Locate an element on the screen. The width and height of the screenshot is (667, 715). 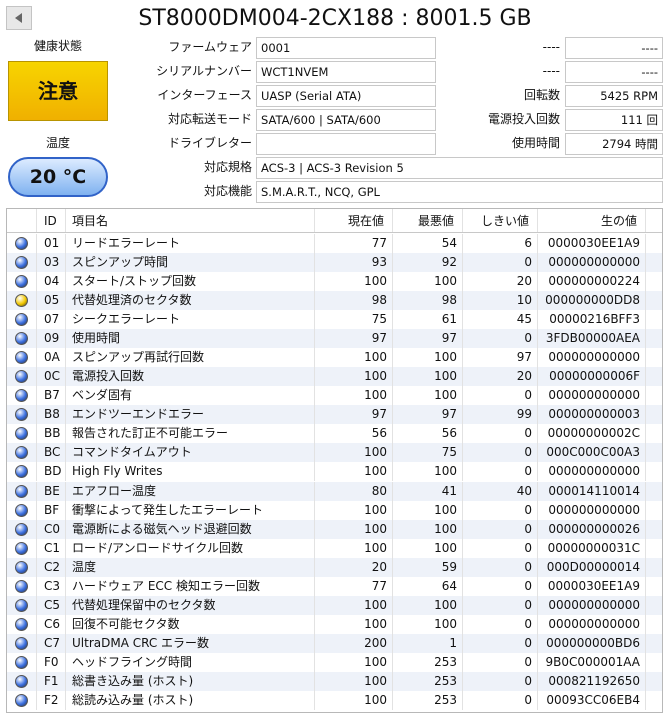
cell-threshold: 10 is located at coordinates (500, 301).